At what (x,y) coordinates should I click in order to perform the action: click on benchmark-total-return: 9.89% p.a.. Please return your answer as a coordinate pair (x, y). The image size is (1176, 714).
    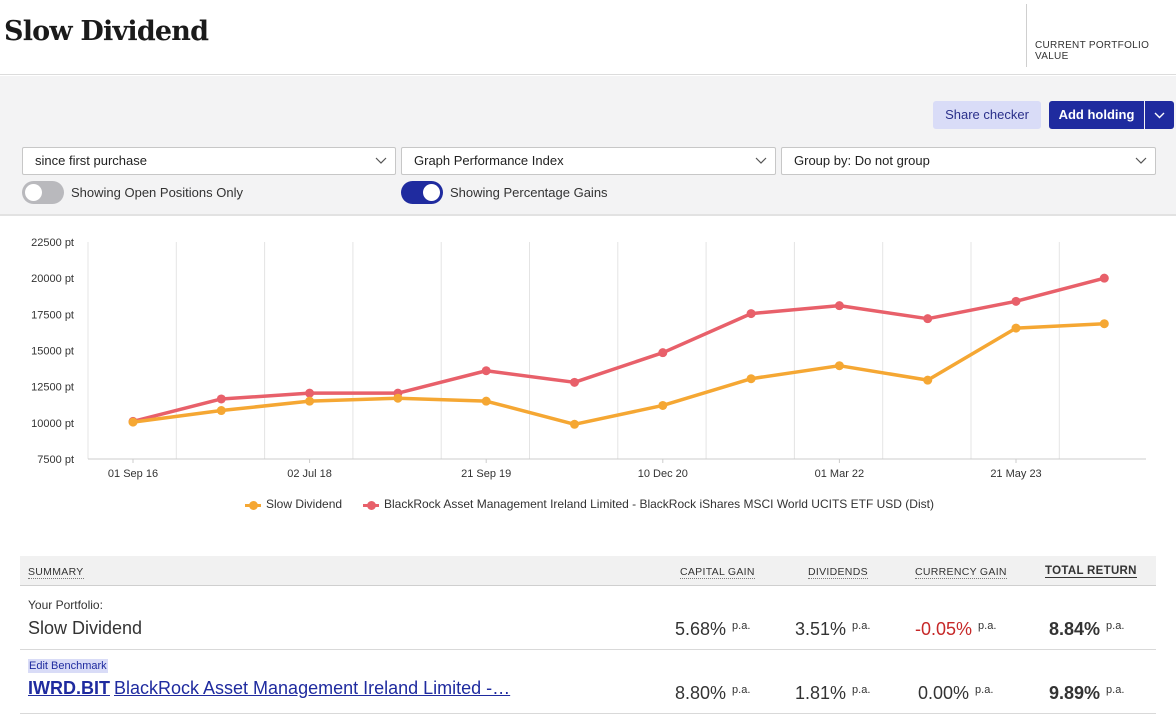
    Looking at the image, I should click on (1087, 693).